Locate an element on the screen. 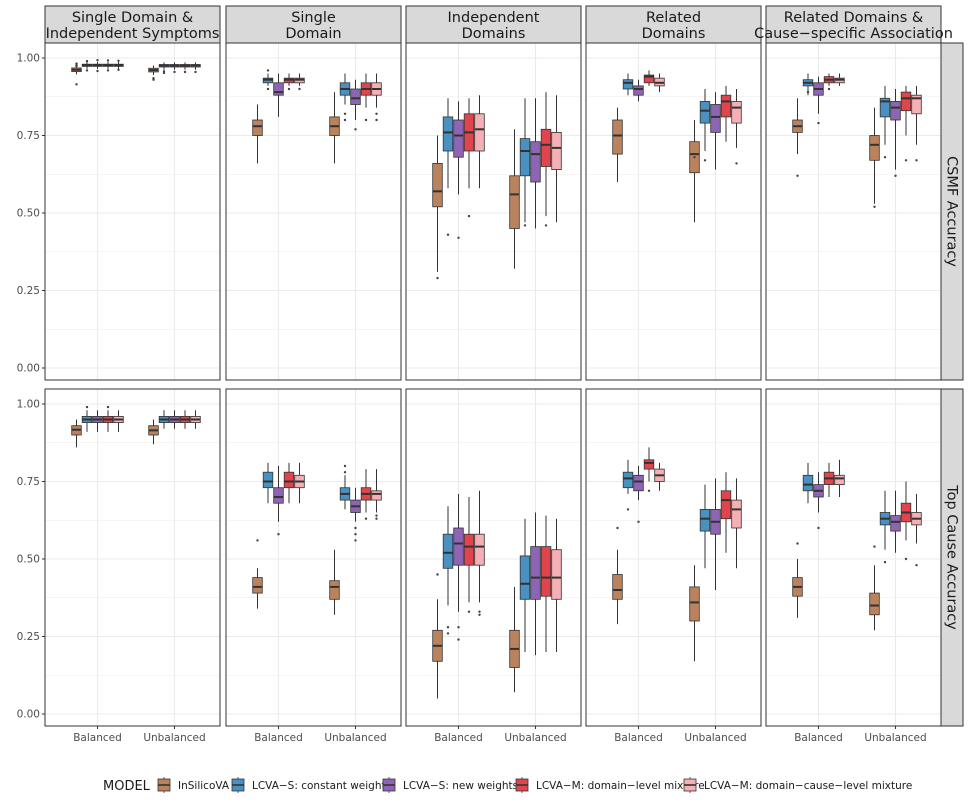 The image size is (969, 807). y-tick-label-0-3: 0.75 is located at coordinates (28, 136).